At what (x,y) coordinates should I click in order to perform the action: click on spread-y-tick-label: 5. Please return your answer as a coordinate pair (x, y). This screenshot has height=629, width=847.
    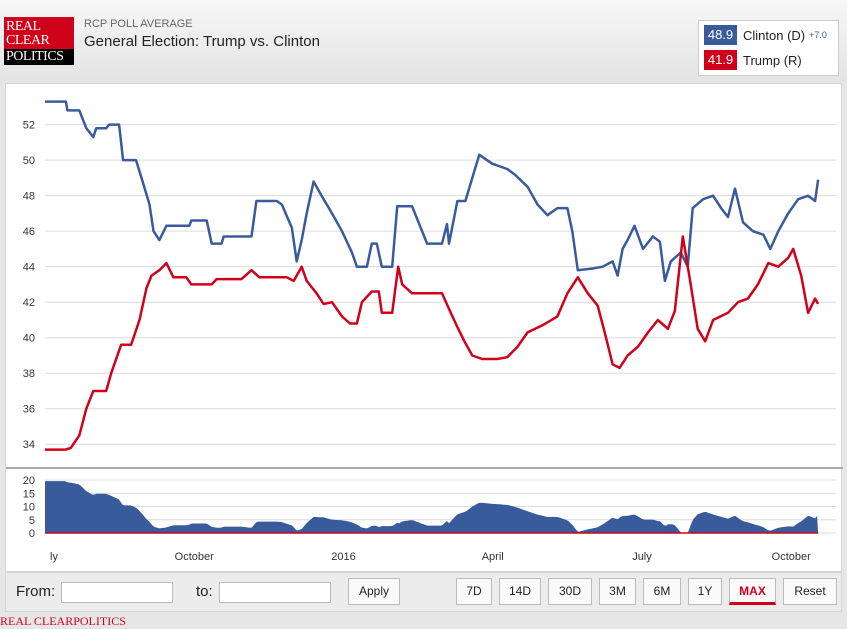
    Looking at the image, I should click on (32, 521).